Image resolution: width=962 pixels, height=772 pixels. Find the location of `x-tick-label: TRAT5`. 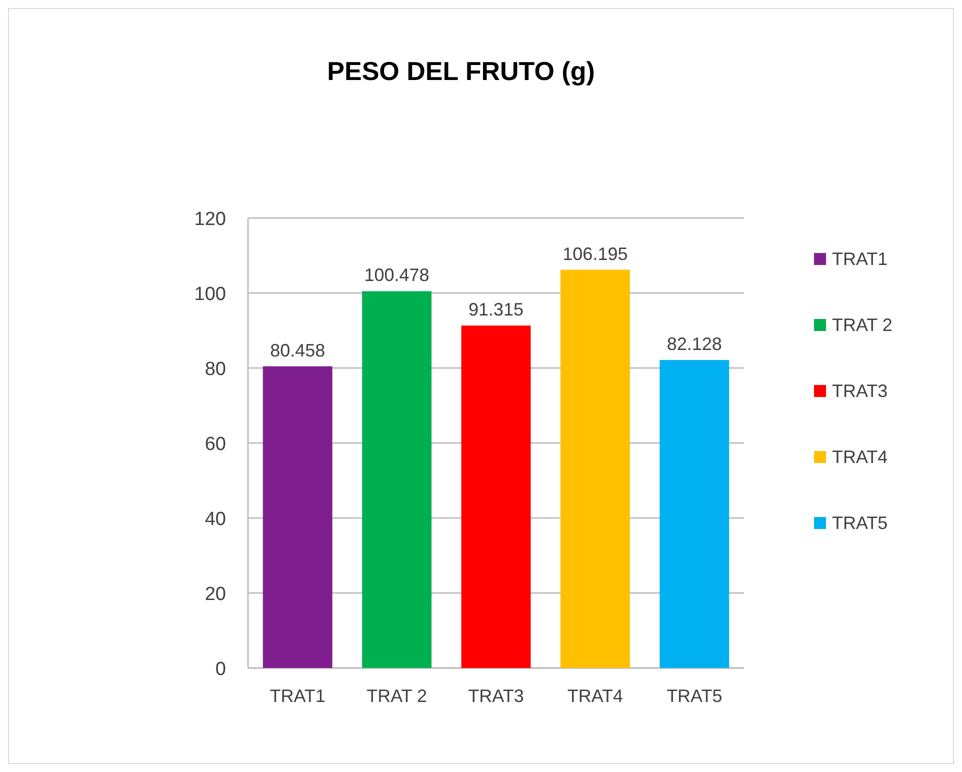

x-tick-label: TRAT5 is located at coordinates (694, 696).